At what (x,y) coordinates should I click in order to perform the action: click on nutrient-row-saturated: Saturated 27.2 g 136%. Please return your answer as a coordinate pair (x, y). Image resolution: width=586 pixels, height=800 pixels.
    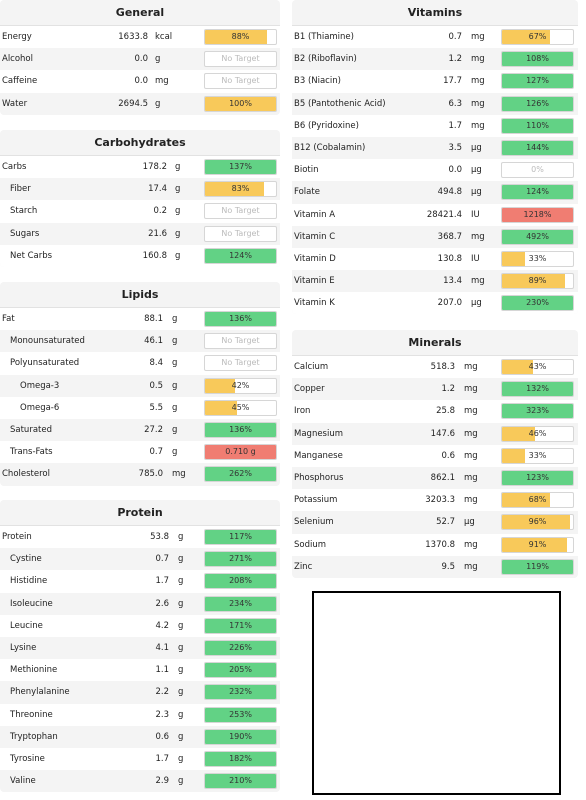
    Looking at the image, I should click on (140, 430).